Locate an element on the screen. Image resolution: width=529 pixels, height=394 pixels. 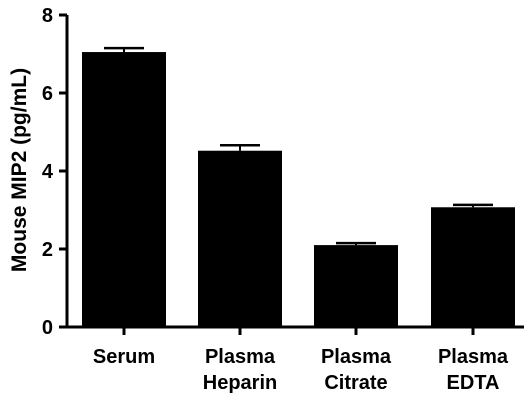
x-category-label: Heparin is located at coordinates (240, 383).